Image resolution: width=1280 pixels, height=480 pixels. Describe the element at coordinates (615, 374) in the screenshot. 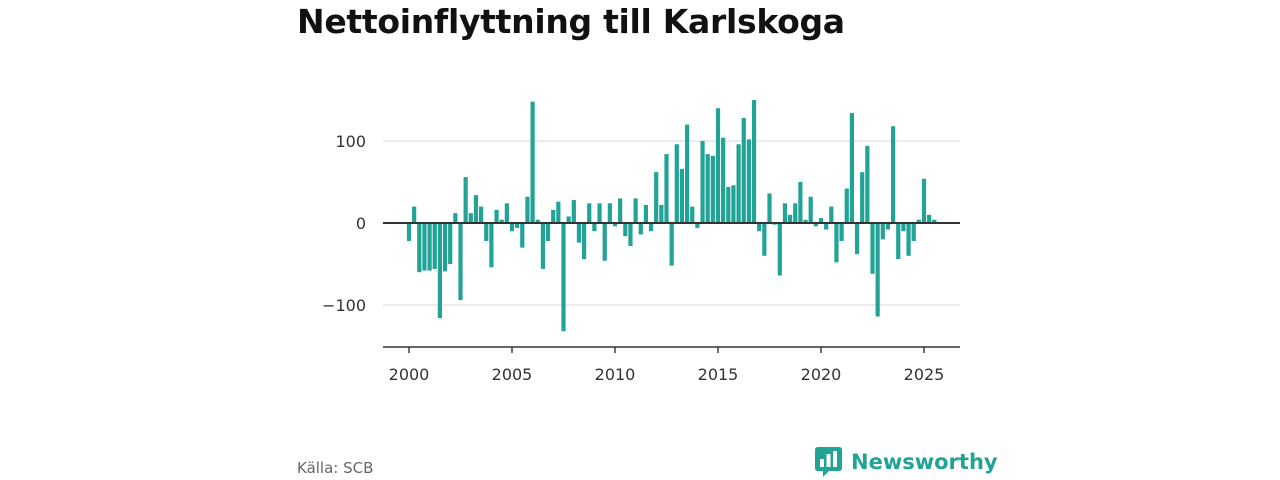

I see `x-tick-label: 2010` at that location.